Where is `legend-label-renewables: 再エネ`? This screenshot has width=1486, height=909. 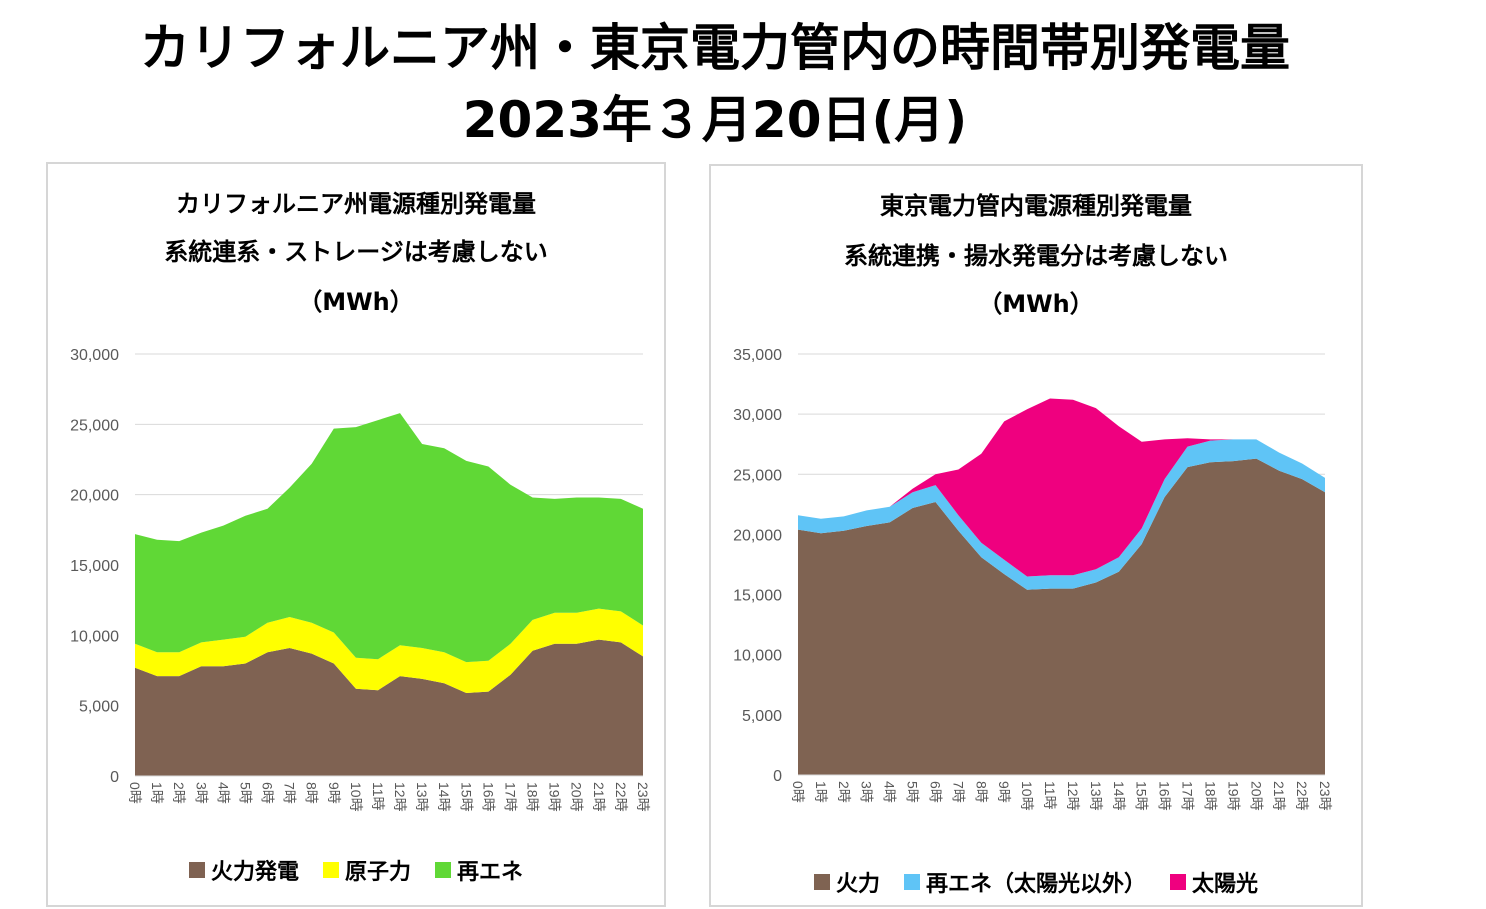 legend-label-renewables: 再エネ is located at coordinates (490, 872).